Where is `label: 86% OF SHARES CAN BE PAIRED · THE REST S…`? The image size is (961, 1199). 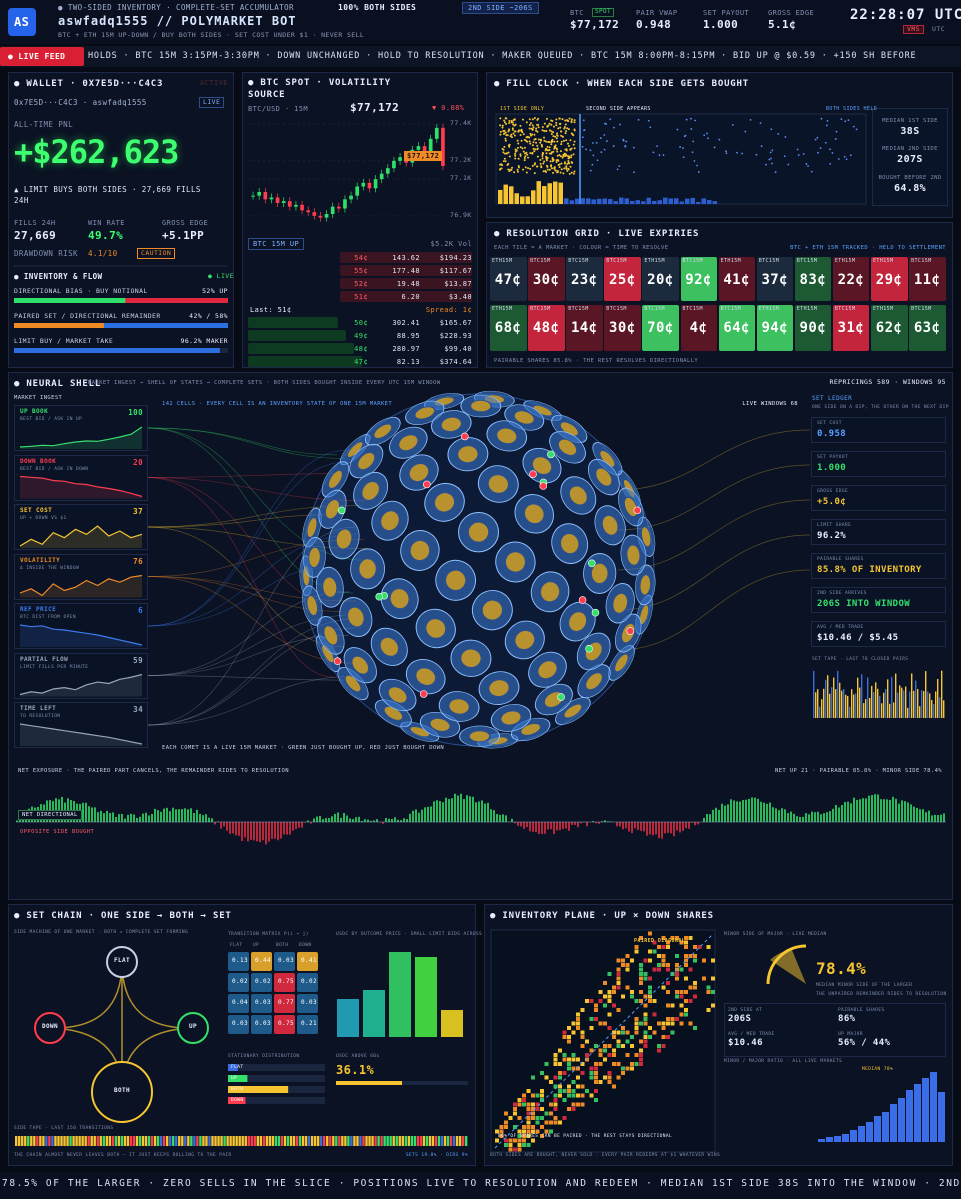 label: 86% OF SHARES CAN BE PAIRED · THE REST S… is located at coordinates (585, 1136).